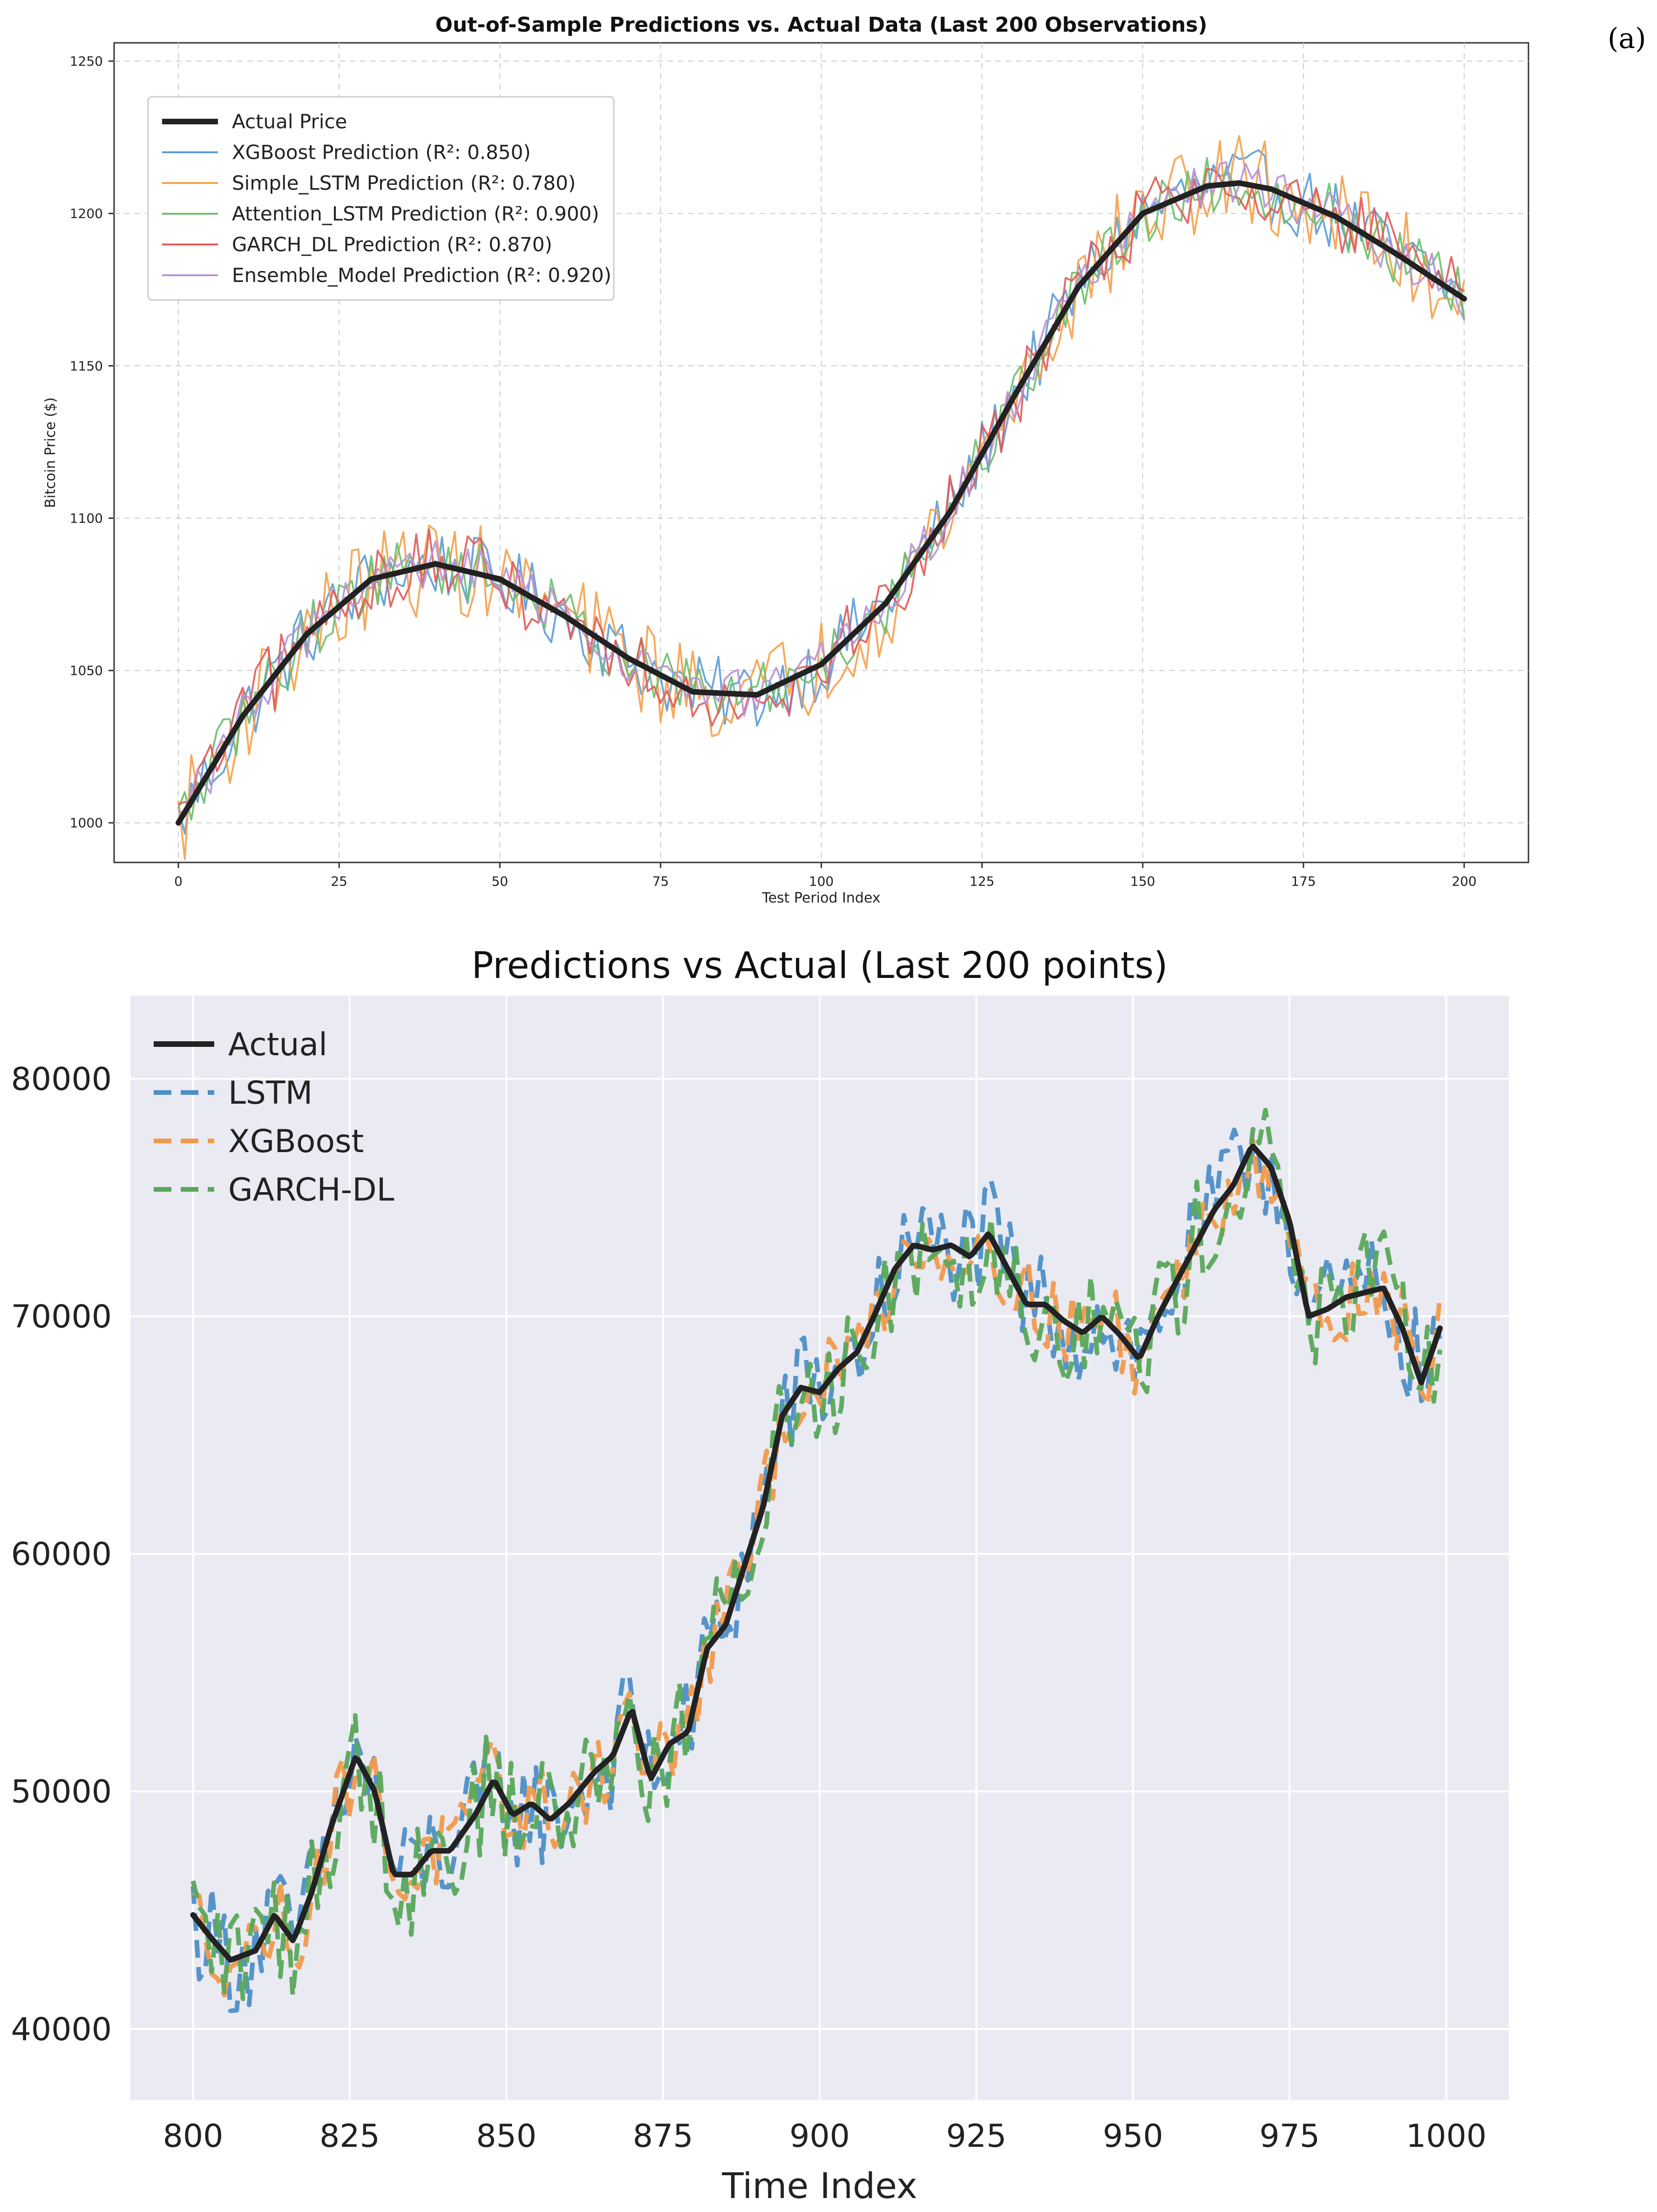 The height and width of the screenshot is (2212, 1657). I want to click on legend-label: Actual Price, so click(289, 121).